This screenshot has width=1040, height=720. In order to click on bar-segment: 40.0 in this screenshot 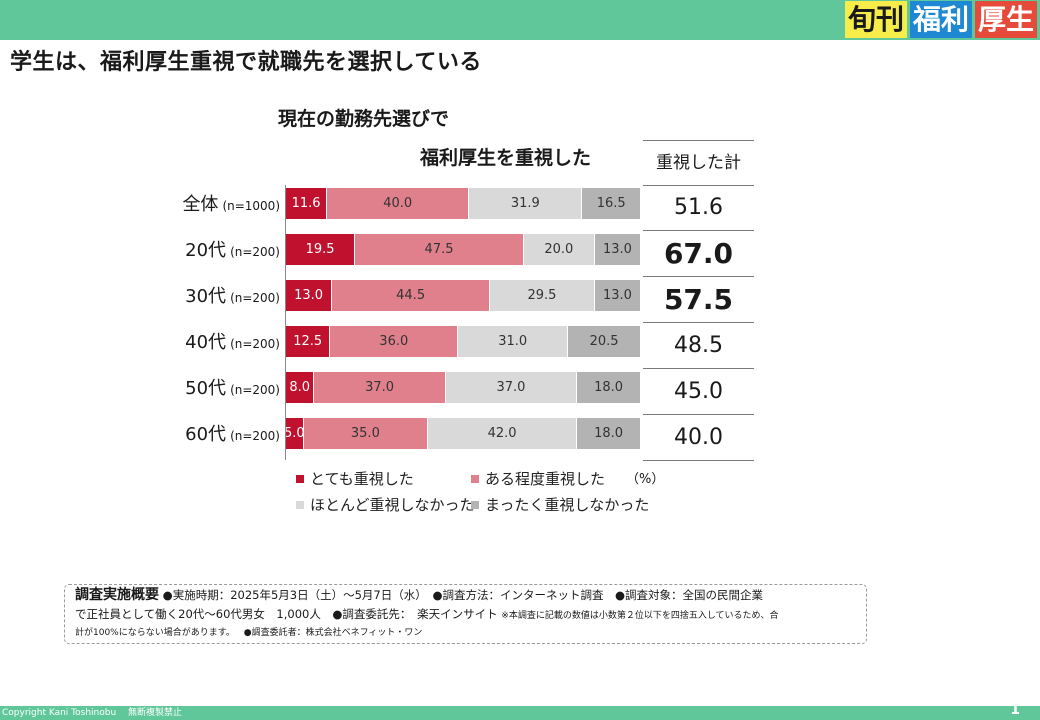, I will do `click(398, 203)`.